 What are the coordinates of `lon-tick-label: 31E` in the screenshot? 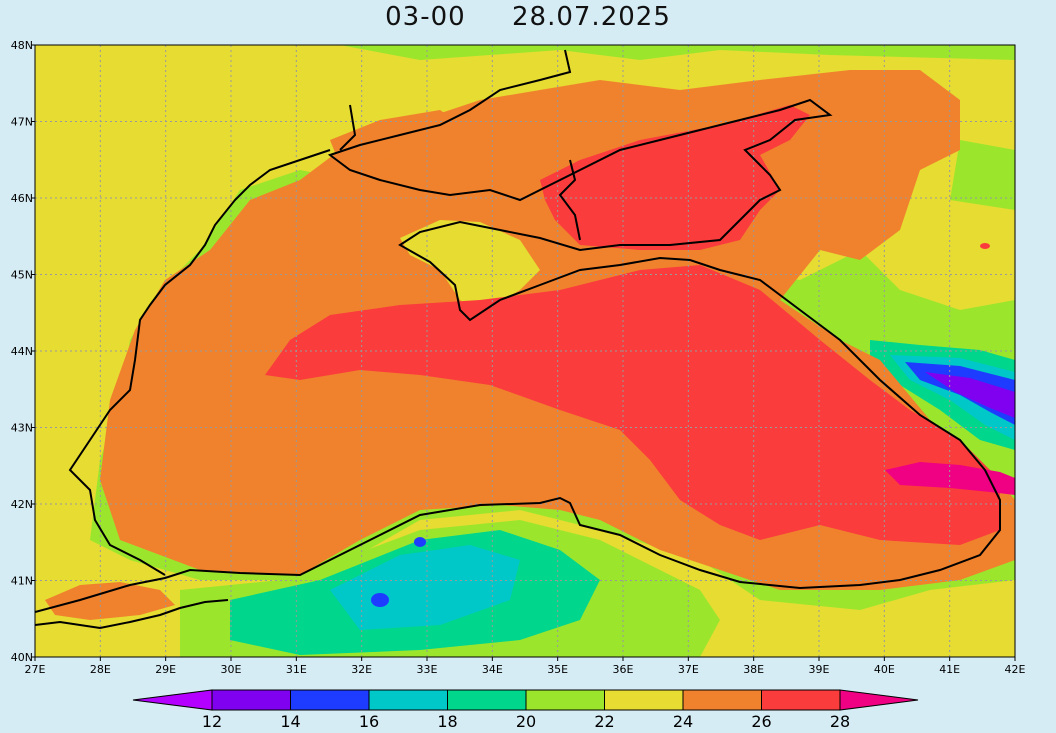 It's located at (296, 669).